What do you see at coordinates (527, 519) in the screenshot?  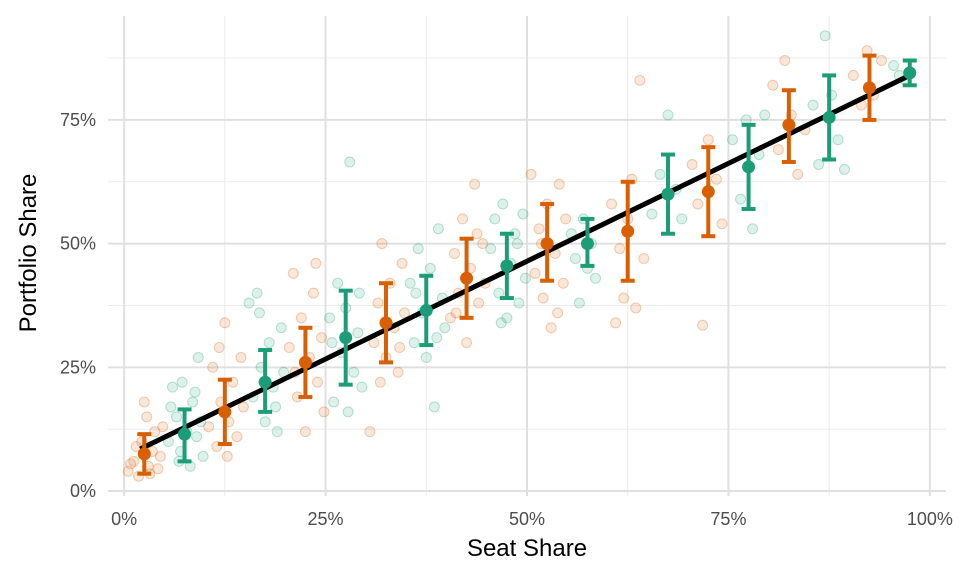 I see `x-tick-label: 50%` at bounding box center [527, 519].